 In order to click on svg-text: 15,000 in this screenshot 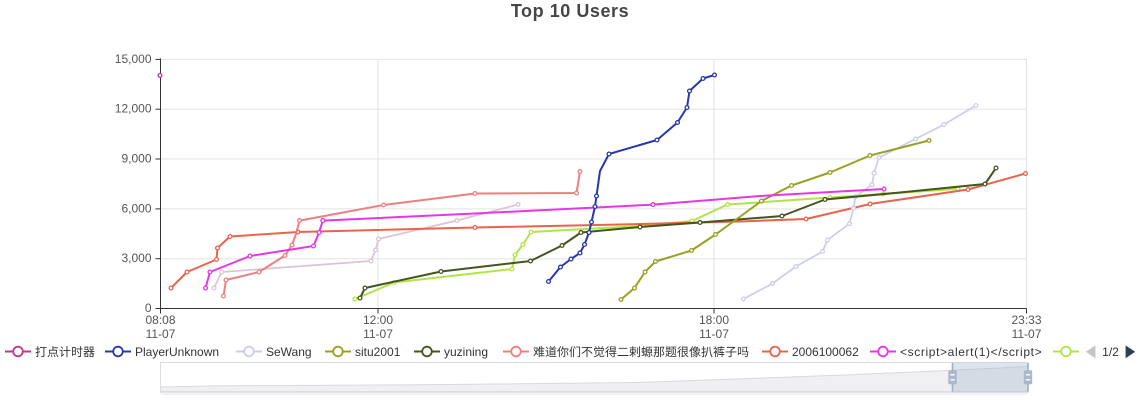, I will do `click(133, 59)`.